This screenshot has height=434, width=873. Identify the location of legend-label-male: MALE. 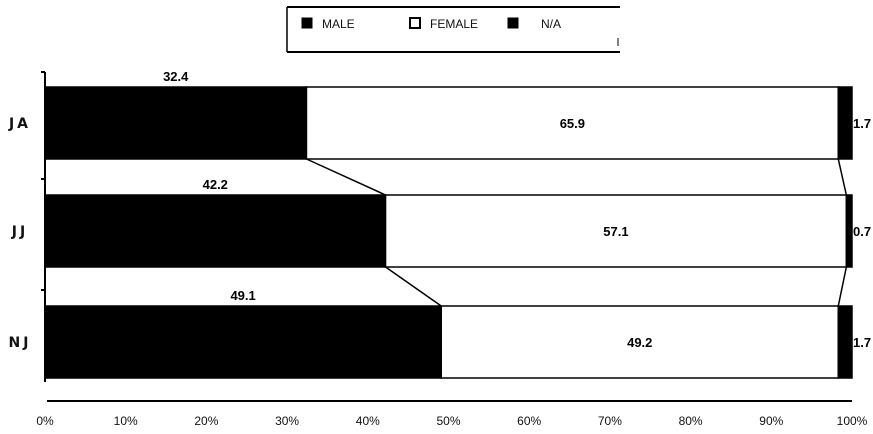
(338, 24).